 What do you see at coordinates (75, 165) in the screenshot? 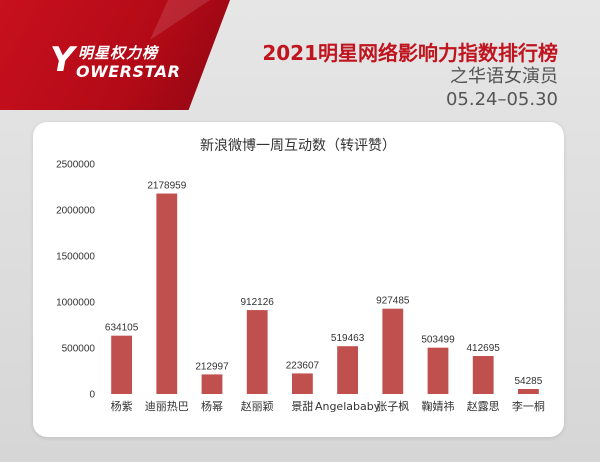
I see `y-tick-label: 2500000` at bounding box center [75, 165].